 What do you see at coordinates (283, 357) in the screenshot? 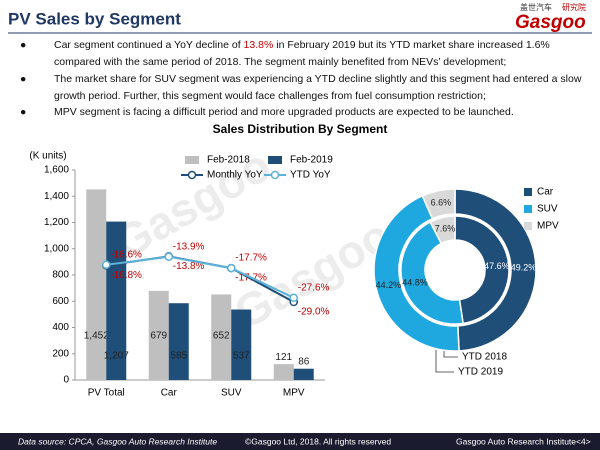
I see `bar-value-label: 121` at bounding box center [283, 357].